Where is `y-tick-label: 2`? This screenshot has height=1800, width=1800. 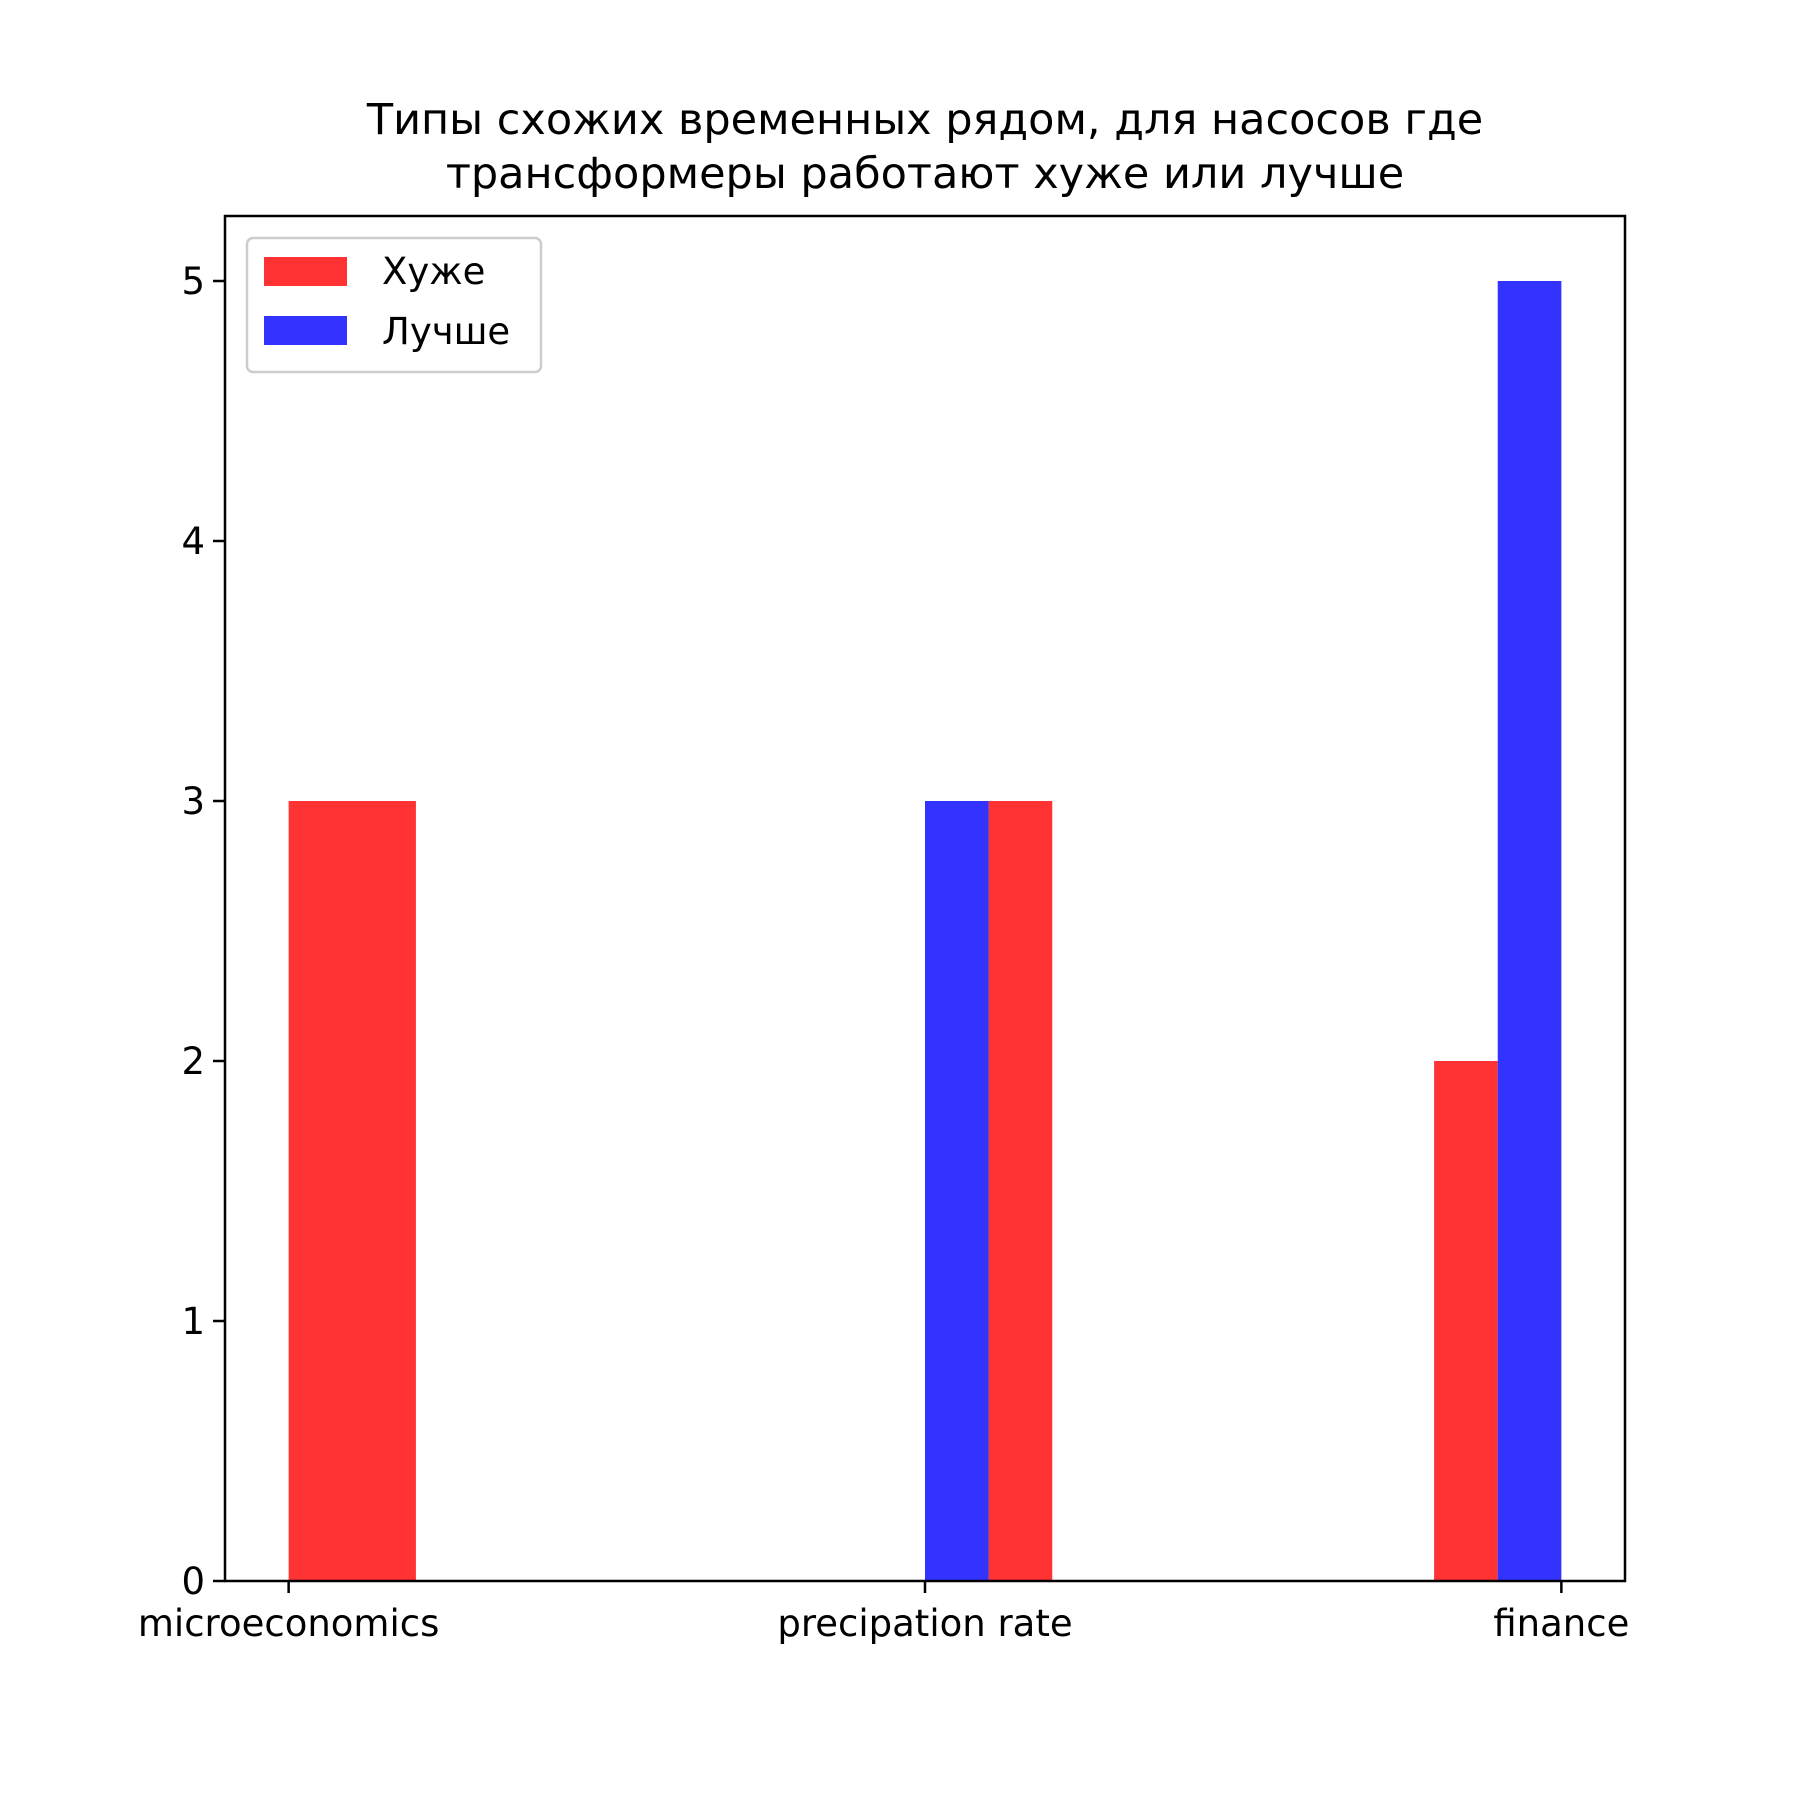
y-tick-label: 2 is located at coordinates (193, 1061).